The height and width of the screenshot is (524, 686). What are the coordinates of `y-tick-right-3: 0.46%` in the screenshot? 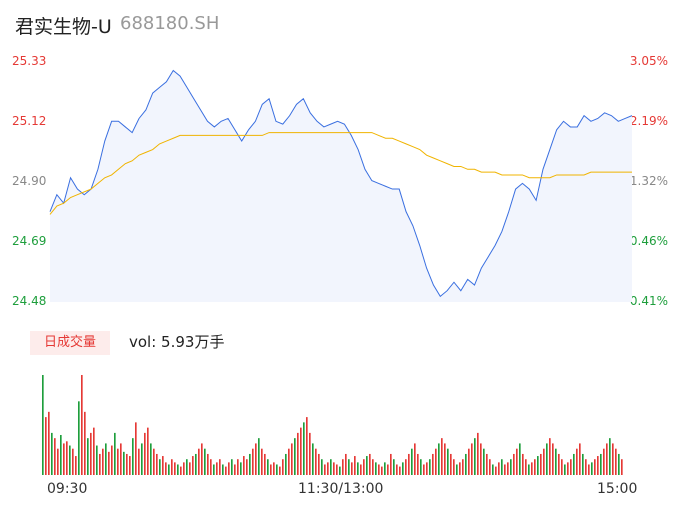 It's located at (648, 241).